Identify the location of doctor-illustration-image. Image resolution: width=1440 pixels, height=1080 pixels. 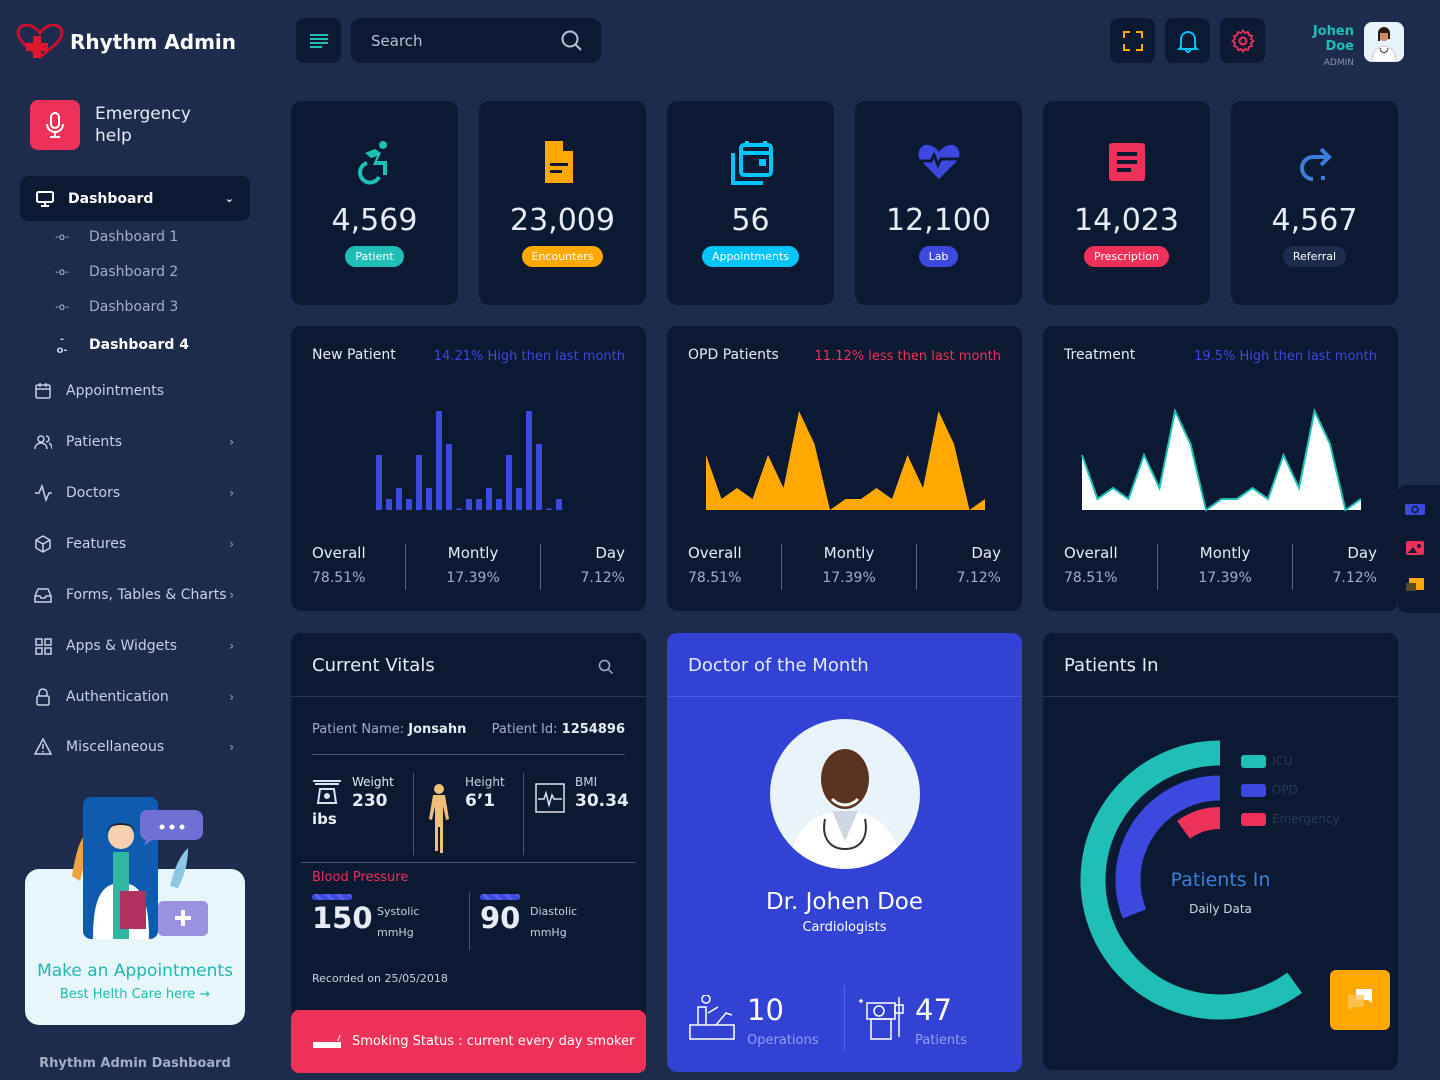
(140, 868).